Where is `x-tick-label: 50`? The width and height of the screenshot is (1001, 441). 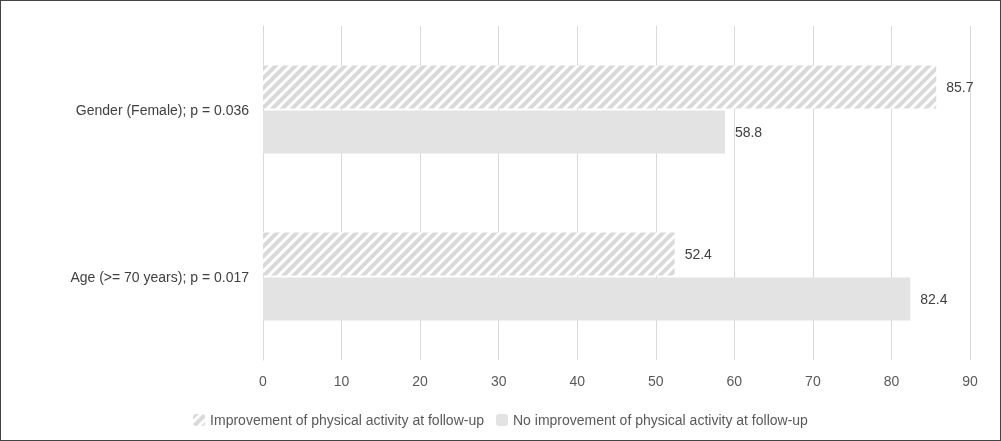 x-tick-label: 50 is located at coordinates (655, 381).